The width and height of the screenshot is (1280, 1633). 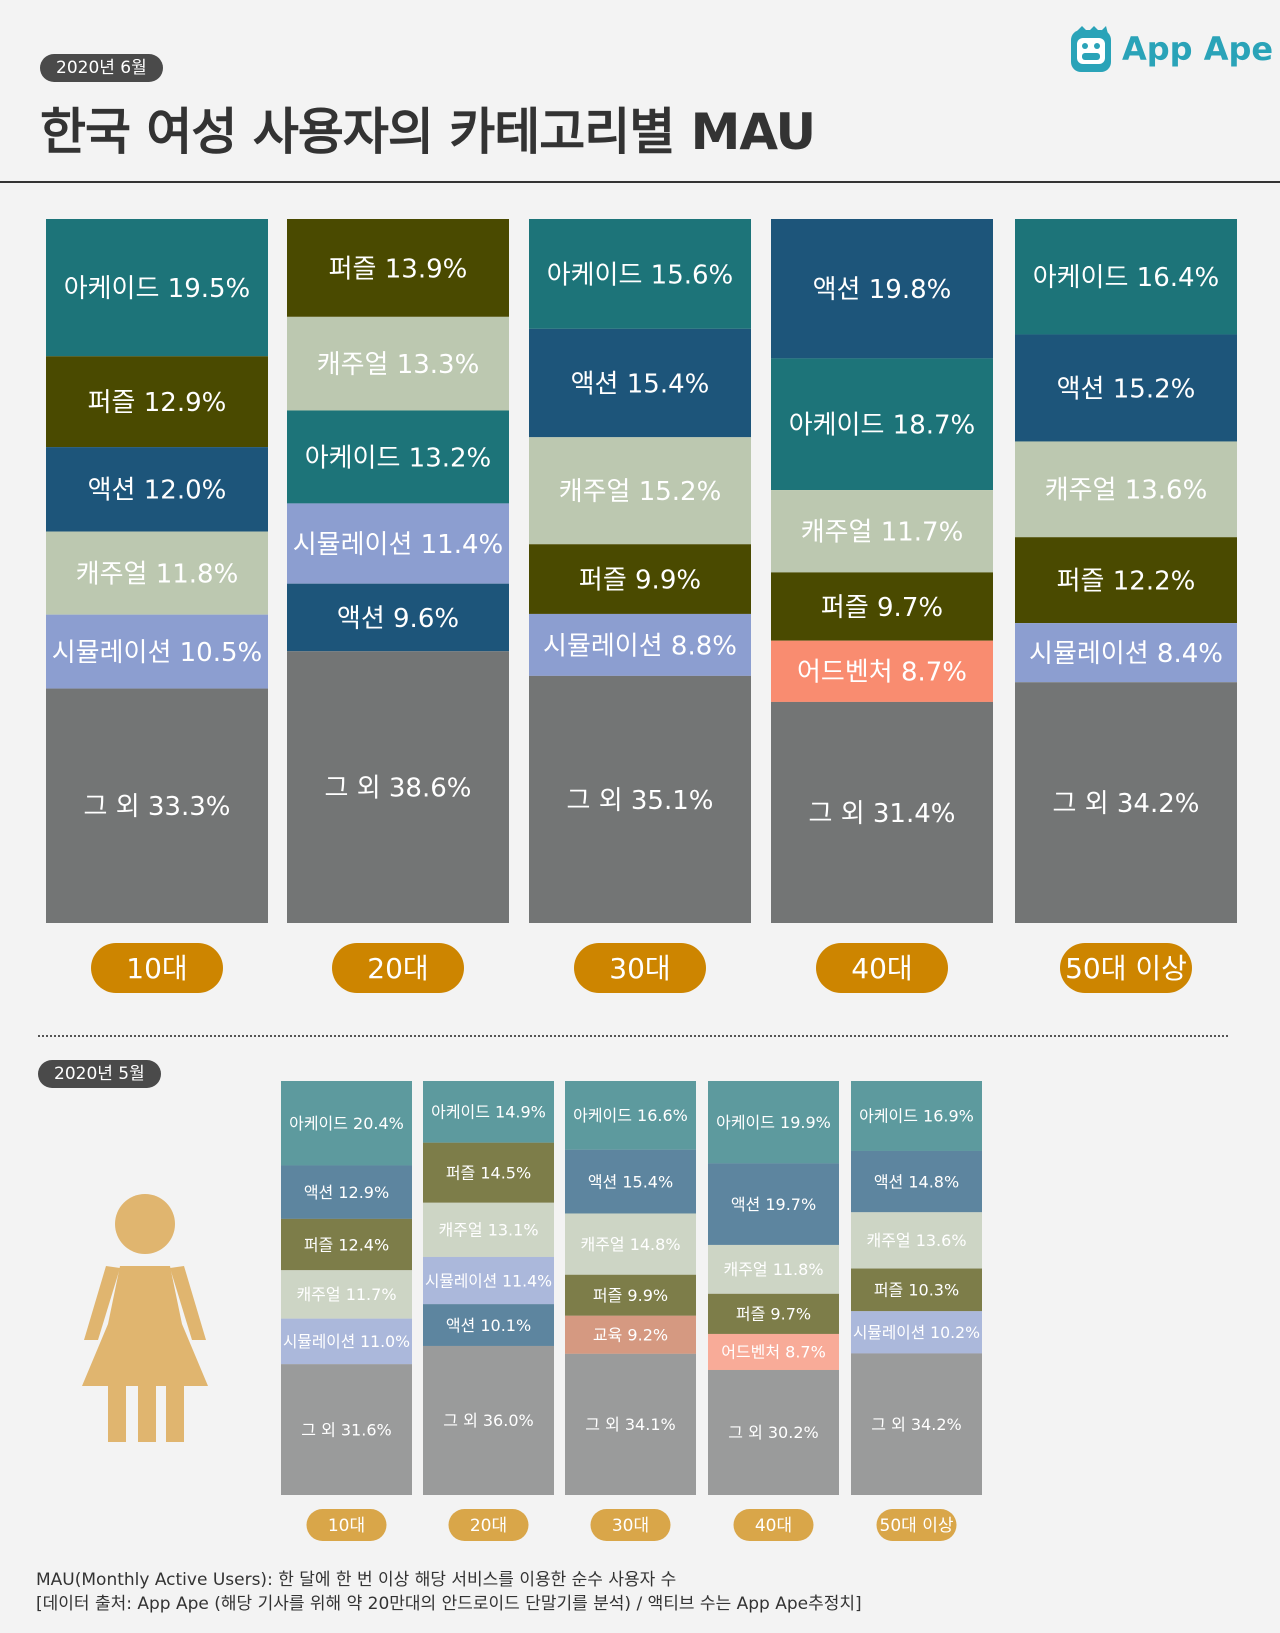 What do you see at coordinates (488, 1325) in the screenshot?
I see `bar-segment-label: 액션 10.1%` at bounding box center [488, 1325].